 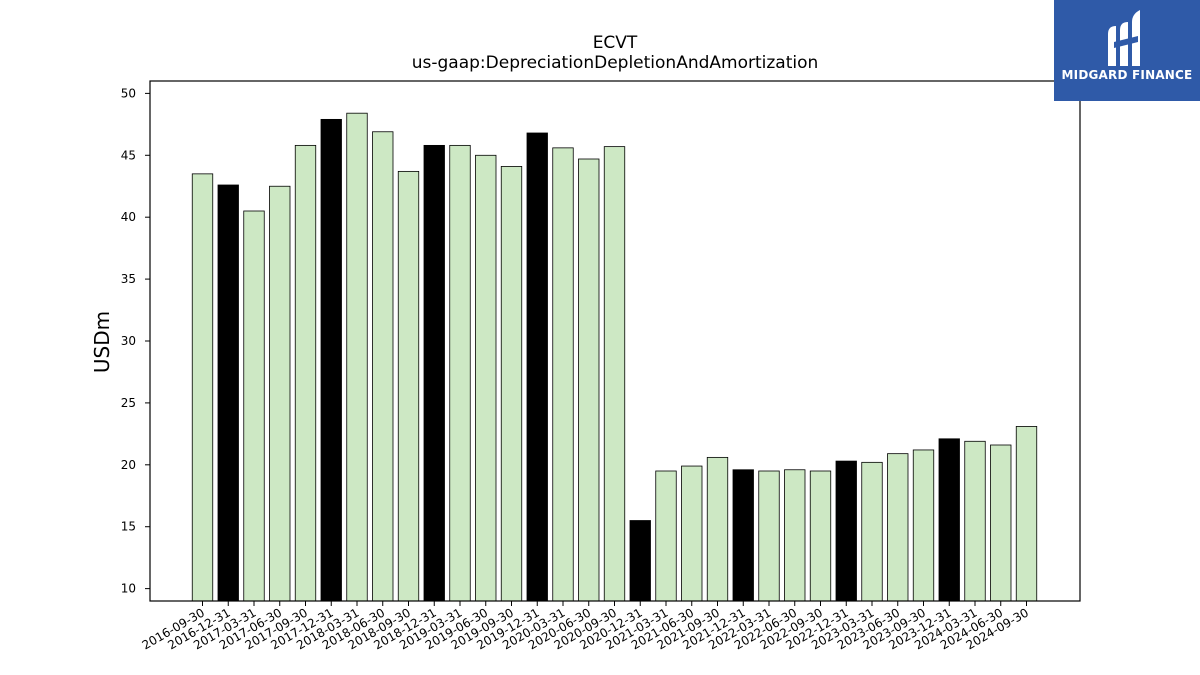 What do you see at coordinates (128, 403) in the screenshot?
I see `y-tick-label: 25` at bounding box center [128, 403].